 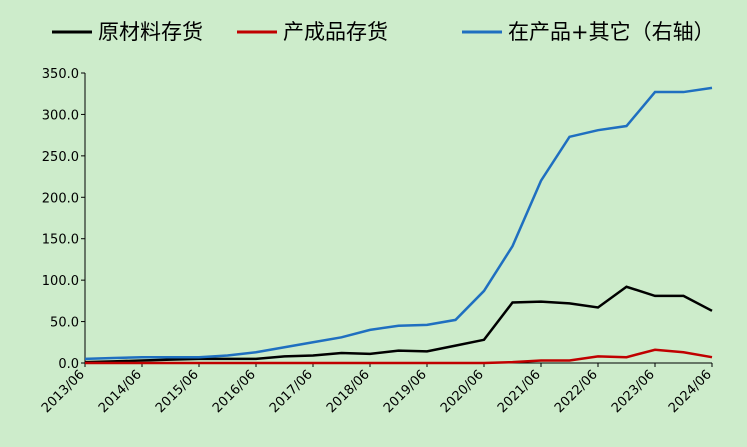 I want to click on x-tick-label: 2021/06, so click(x=519, y=391).